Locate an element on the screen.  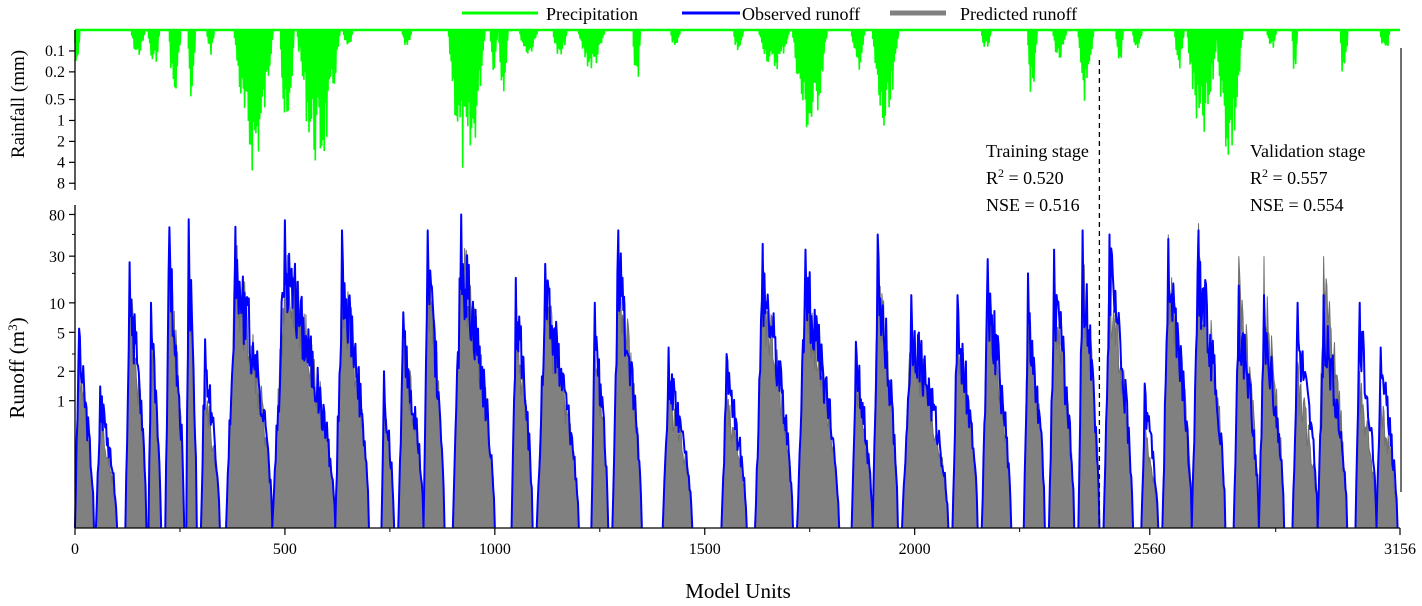
validation-annotation: Validation stage R2 = 0.557 NSE = 0.554 is located at coordinates (1307, 178).